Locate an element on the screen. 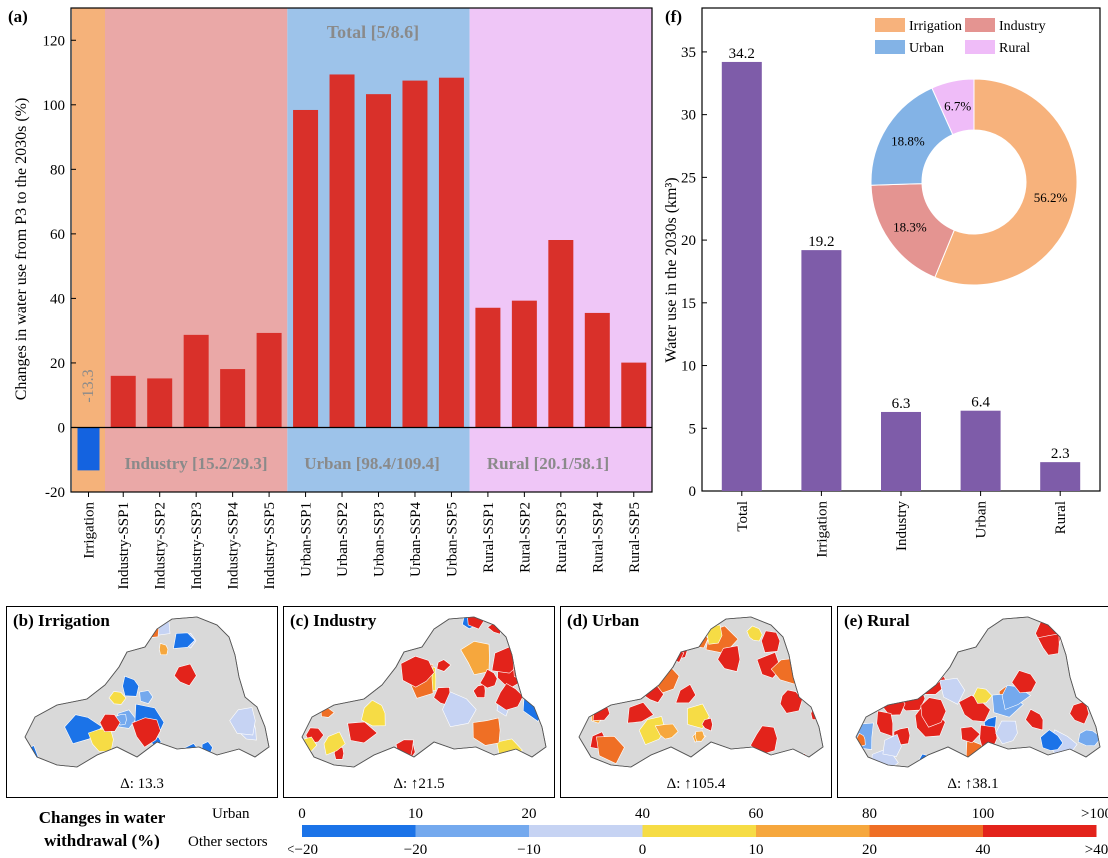 The image size is (1108, 858). colorbar-bottom-tick: −10 is located at coordinates (528, 850).